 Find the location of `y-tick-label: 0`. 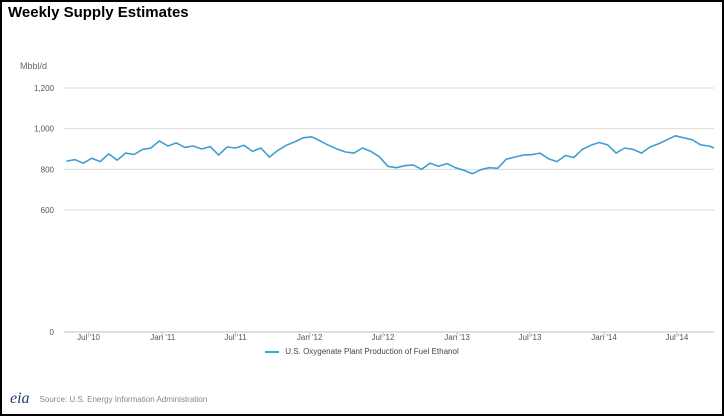

y-tick-label: 0 is located at coordinates (52, 332).